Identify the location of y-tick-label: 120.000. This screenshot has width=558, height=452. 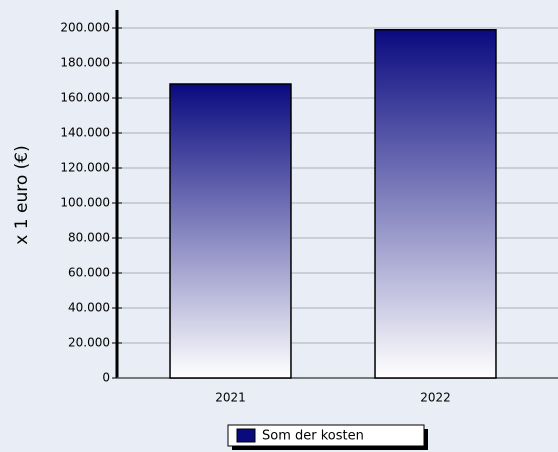
(85, 168).